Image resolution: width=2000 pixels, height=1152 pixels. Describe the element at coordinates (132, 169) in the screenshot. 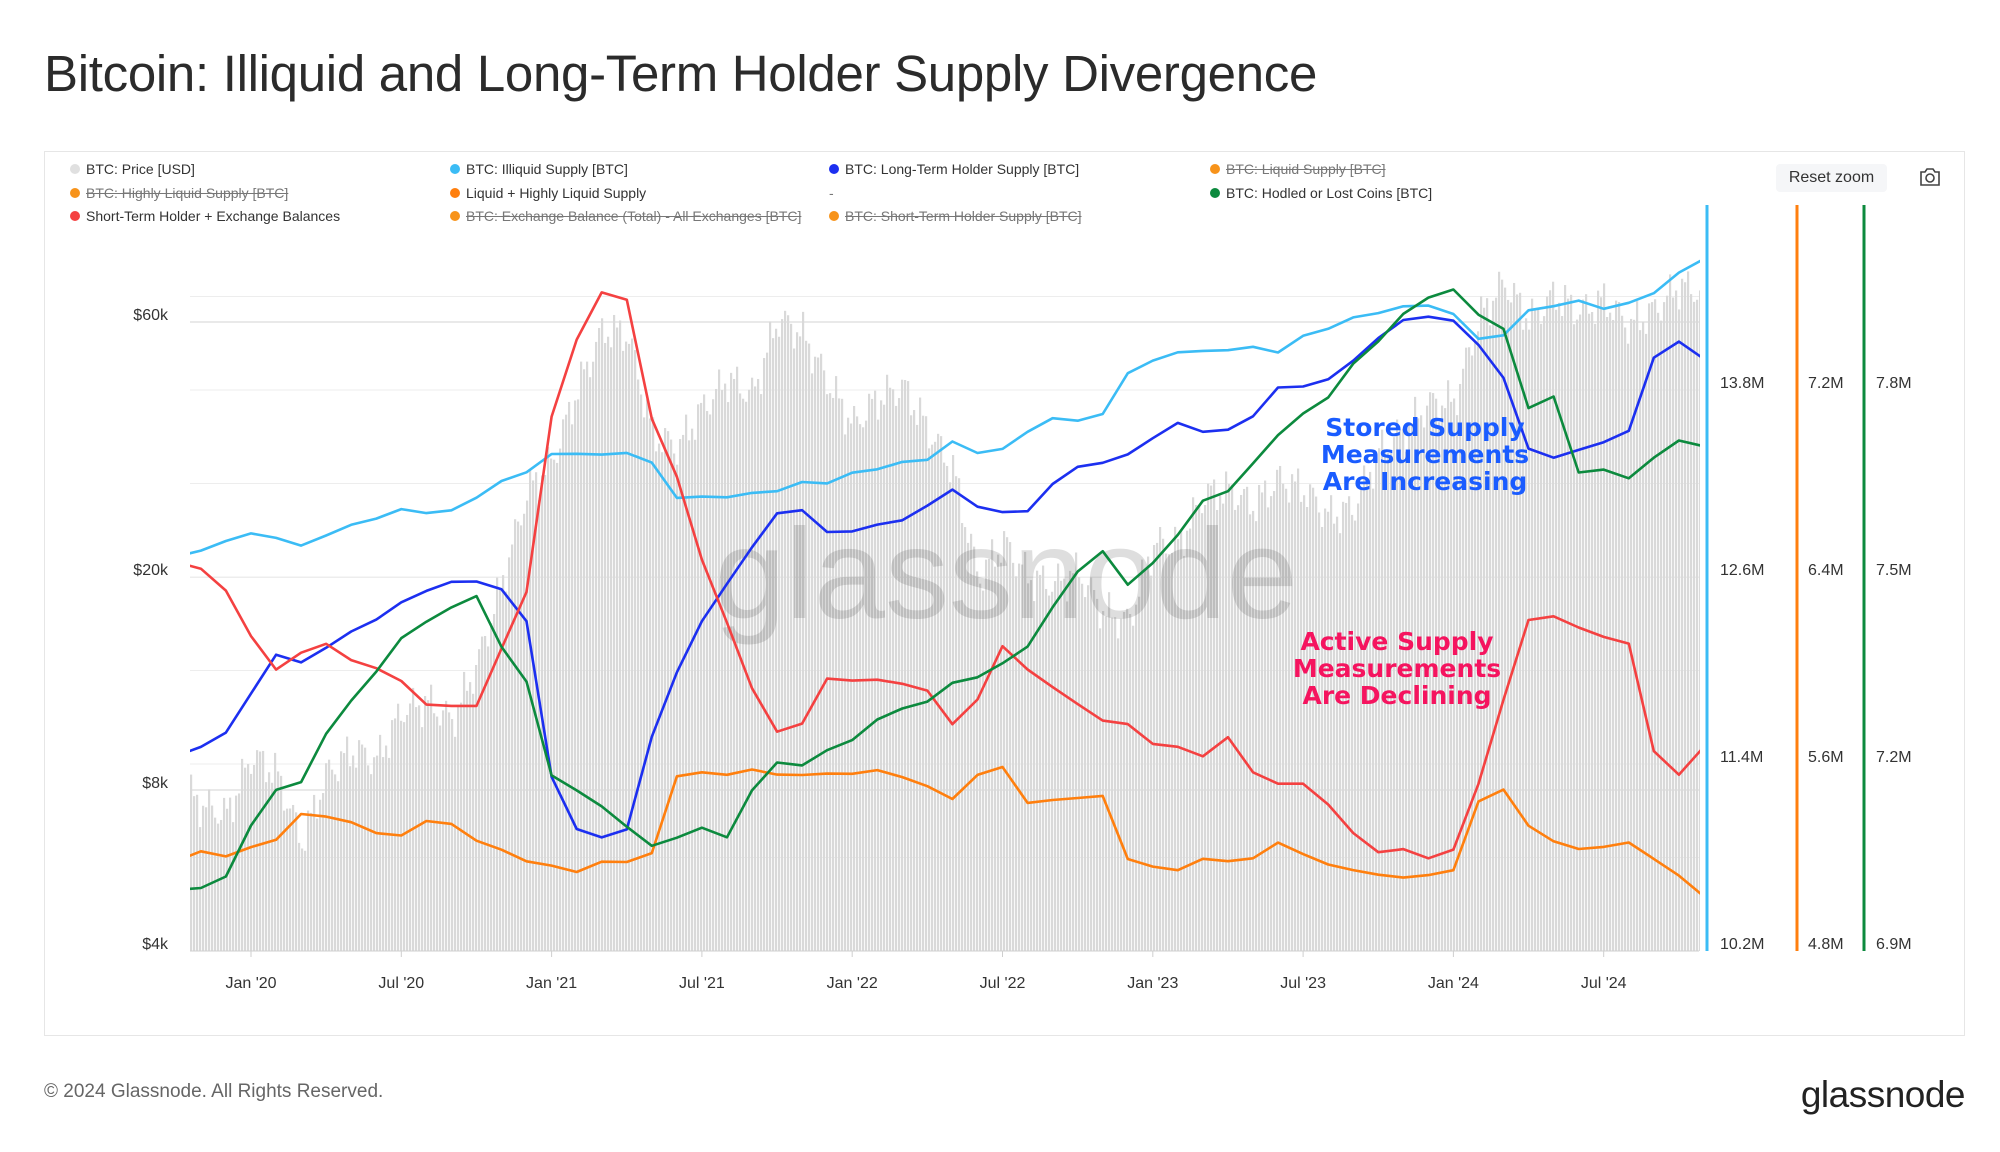

I see `legend-item: BTC: Price [USD]` at that location.